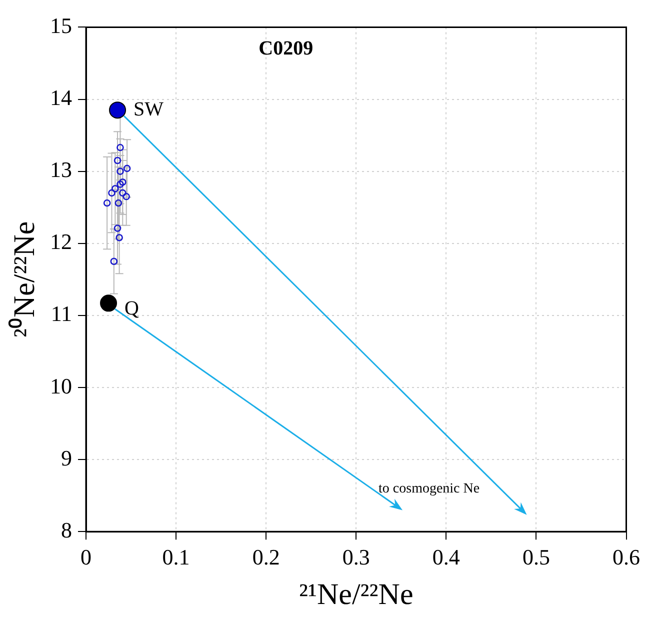 Image resolution: width=654 pixels, height=622 pixels. Describe the element at coordinates (429, 488) in the screenshot. I see `annotation: to cosmogenic Ne` at that location.